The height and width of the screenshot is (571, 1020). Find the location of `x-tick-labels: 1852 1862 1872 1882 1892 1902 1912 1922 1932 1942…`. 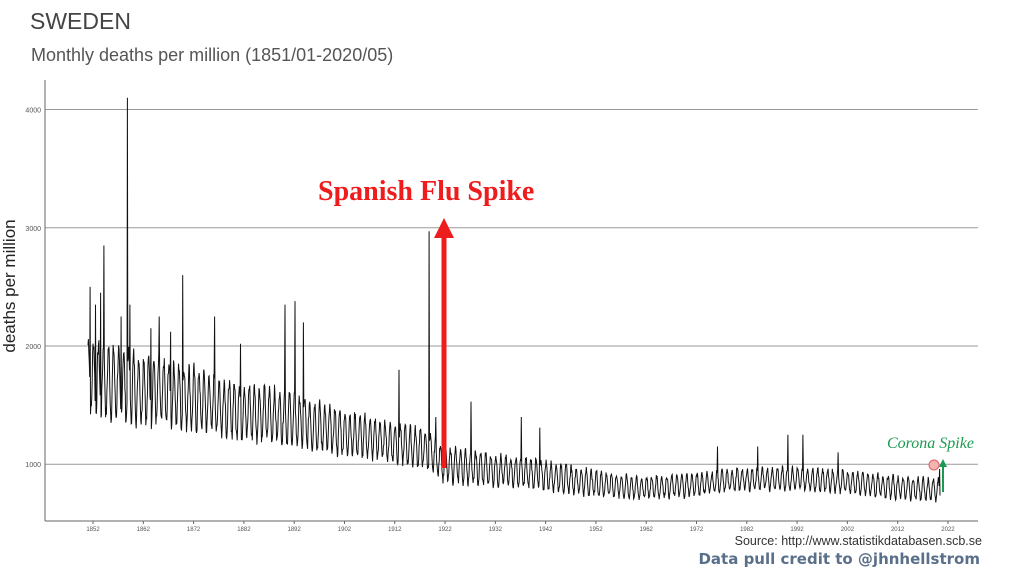

x-tick-labels: 1852 1862 1872 1882 1892 1902 1912 1922 1932 1942… is located at coordinates (520, 527).